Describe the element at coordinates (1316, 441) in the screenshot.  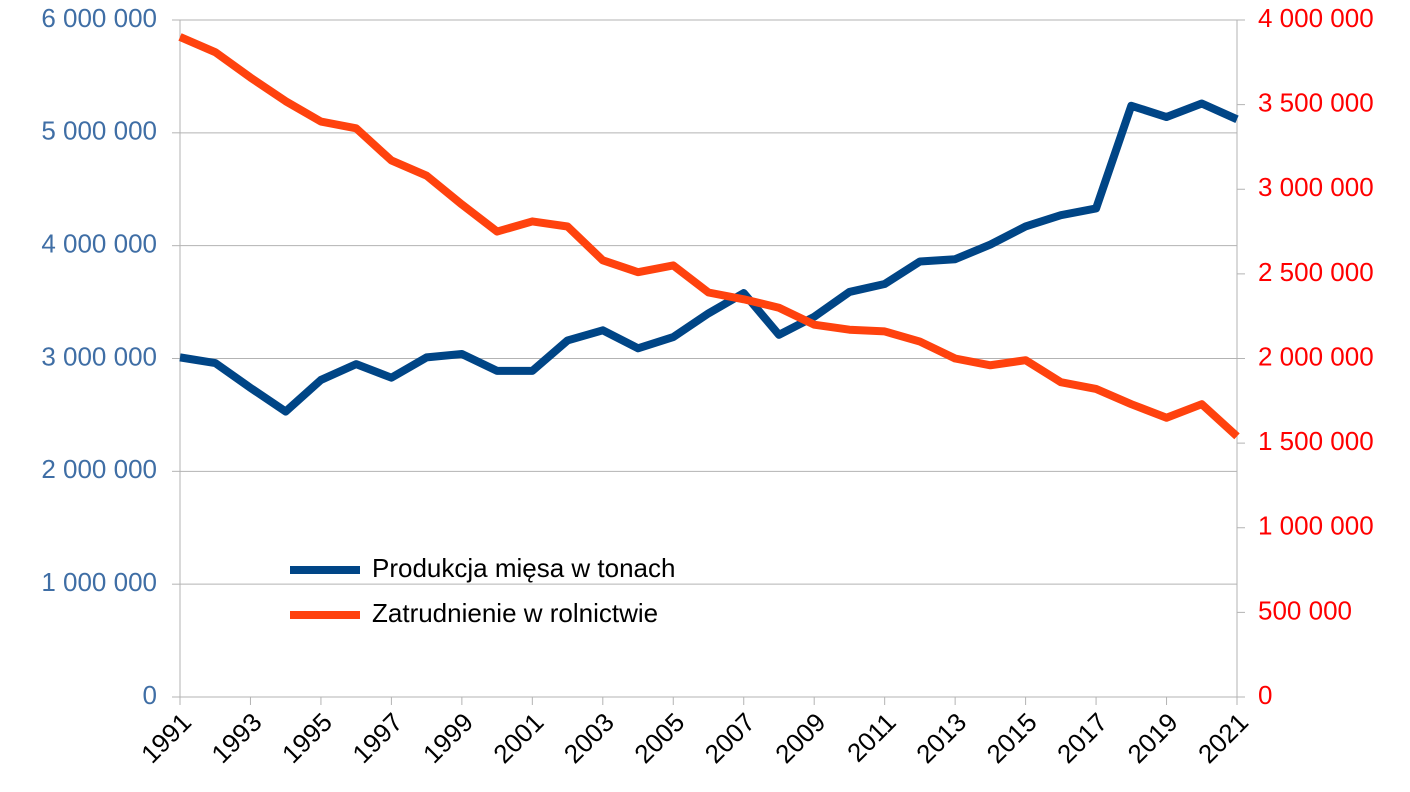
I see `y2-tick-label: 1 500 000` at that location.